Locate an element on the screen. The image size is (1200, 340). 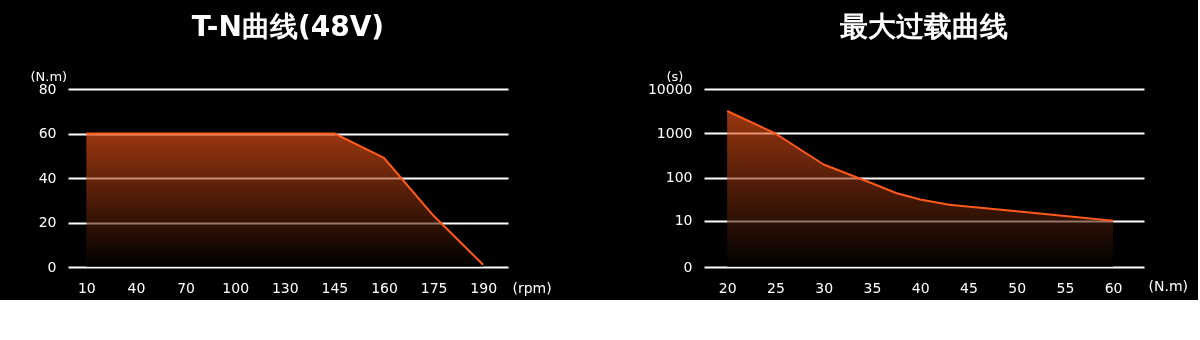
x-tick-label: 10 is located at coordinates (86, 287).